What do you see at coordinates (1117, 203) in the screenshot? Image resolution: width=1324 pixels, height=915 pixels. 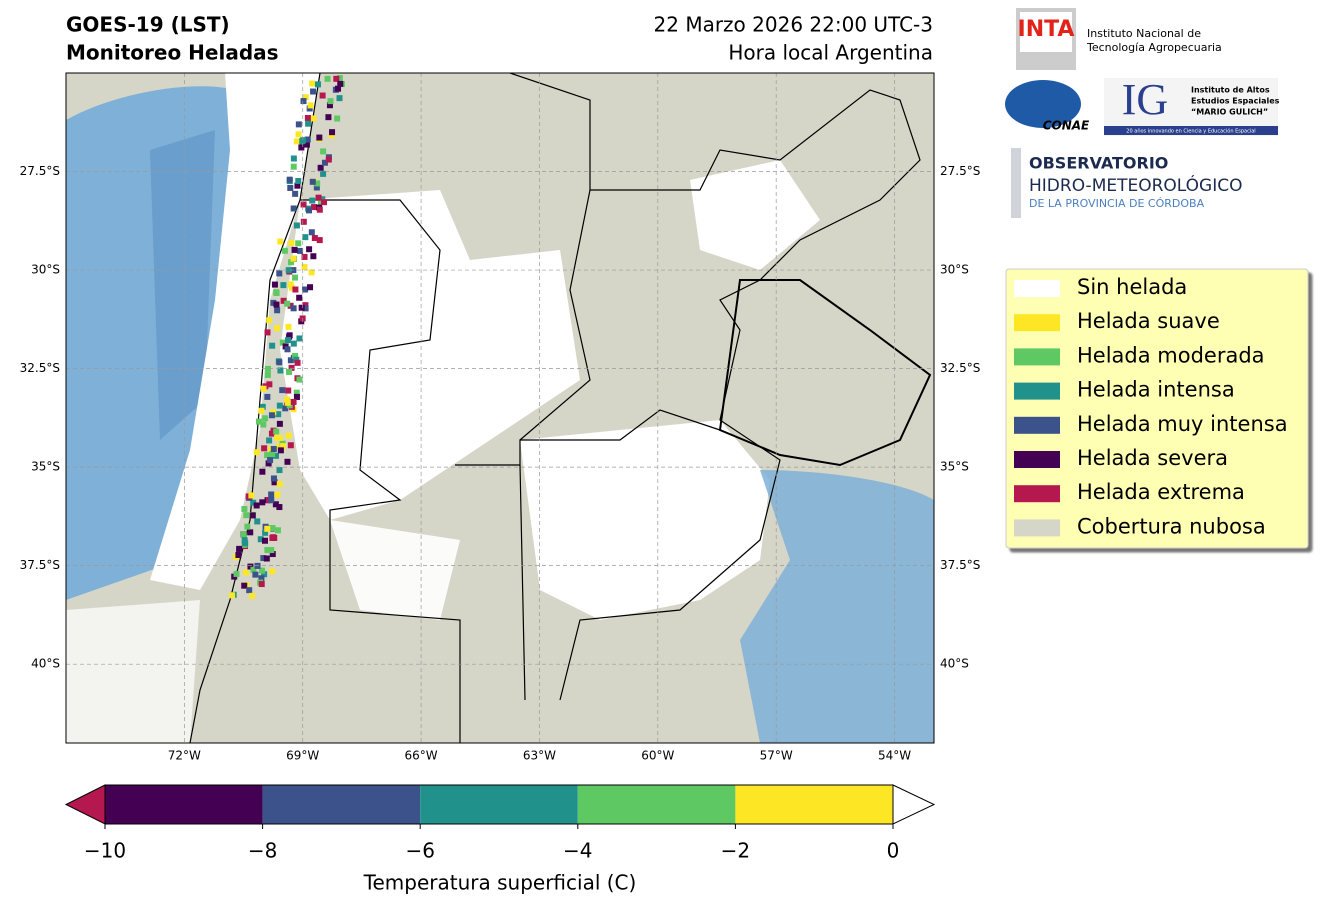 I see `obs-name: DE LA PROVINCIA DE CÓRDOBA` at bounding box center [1117, 203].